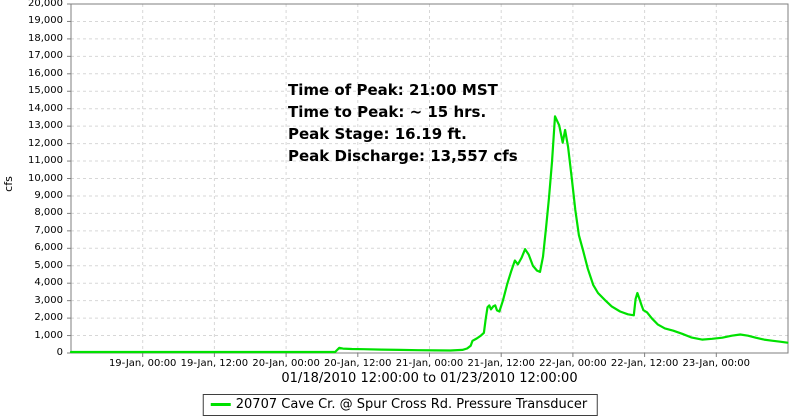 The width and height of the screenshot is (800, 420). What do you see at coordinates (48, 248) in the screenshot?
I see `y-tick-label: 6,000` at bounding box center [48, 248].